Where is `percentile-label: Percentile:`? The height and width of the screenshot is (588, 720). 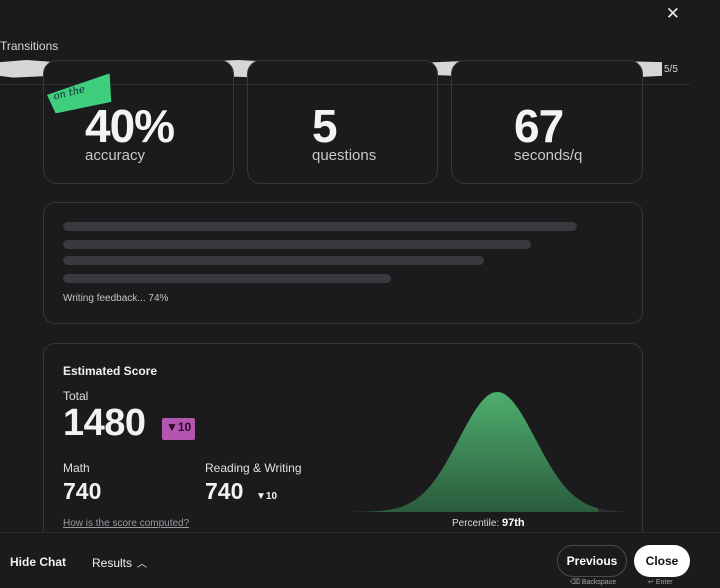 percentile-label: Percentile: is located at coordinates (476, 523).